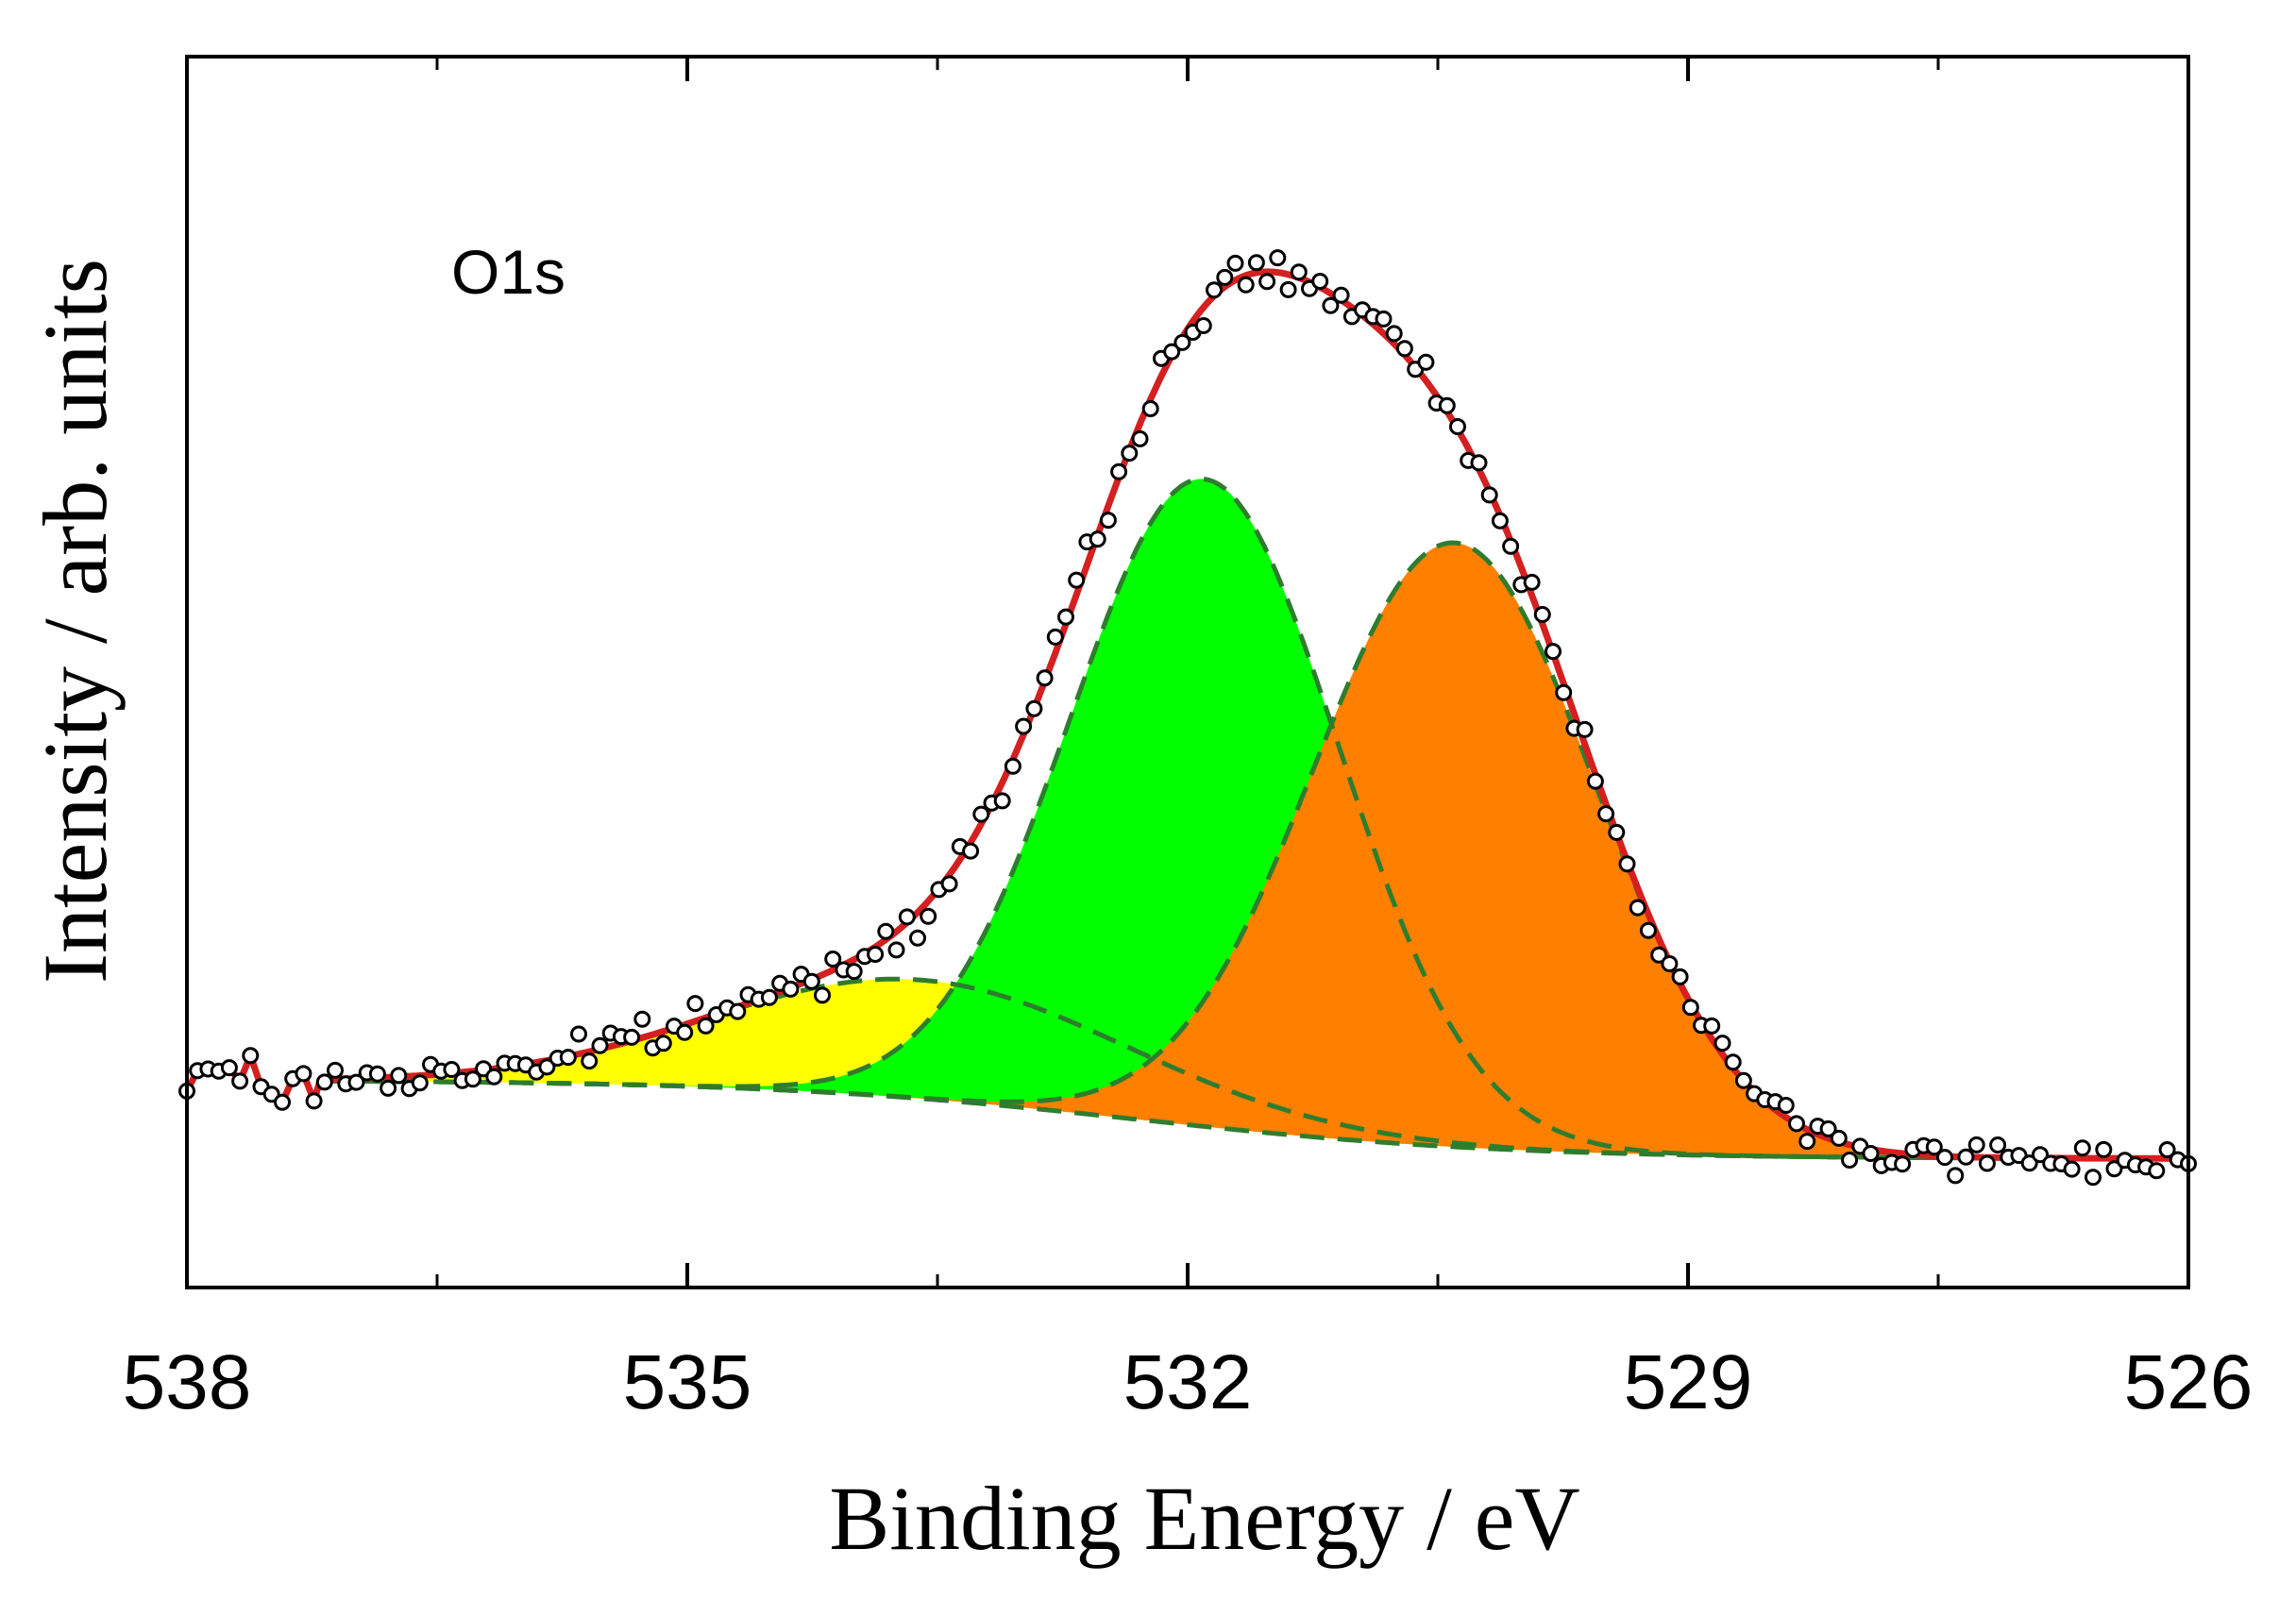 Image resolution: width=2296 pixels, height=1616 pixels. What do you see at coordinates (75, 621) in the screenshot?
I see `y-axis-title: Intensity / arb. units` at bounding box center [75, 621].